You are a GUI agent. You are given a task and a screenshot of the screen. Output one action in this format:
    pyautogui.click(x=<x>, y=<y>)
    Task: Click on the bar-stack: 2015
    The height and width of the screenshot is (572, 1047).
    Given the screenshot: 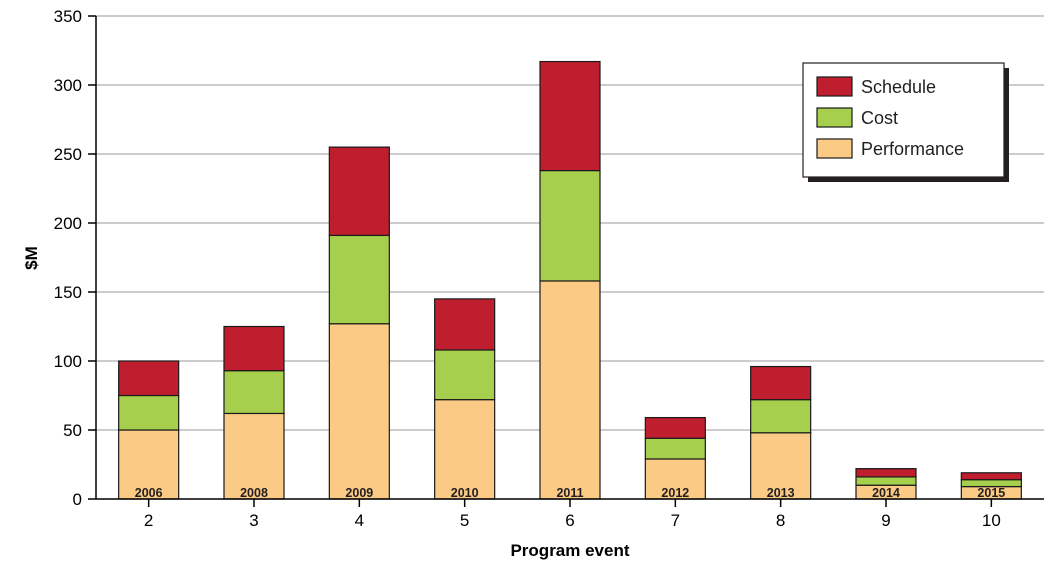 What is the action you would take?
    pyautogui.click(x=991, y=486)
    